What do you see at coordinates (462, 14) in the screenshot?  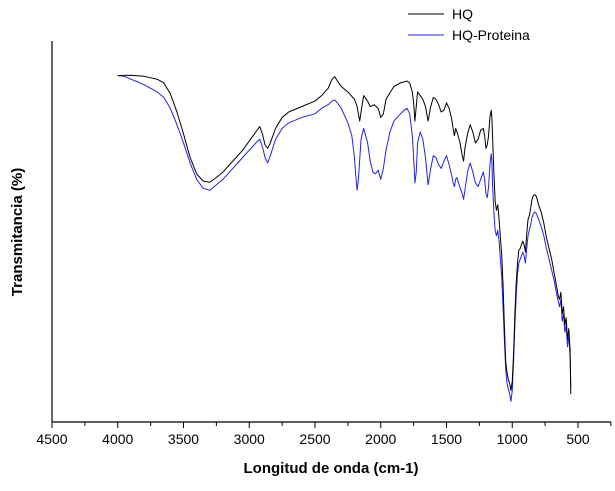 I see `legend-label-0: HQ` at bounding box center [462, 14].